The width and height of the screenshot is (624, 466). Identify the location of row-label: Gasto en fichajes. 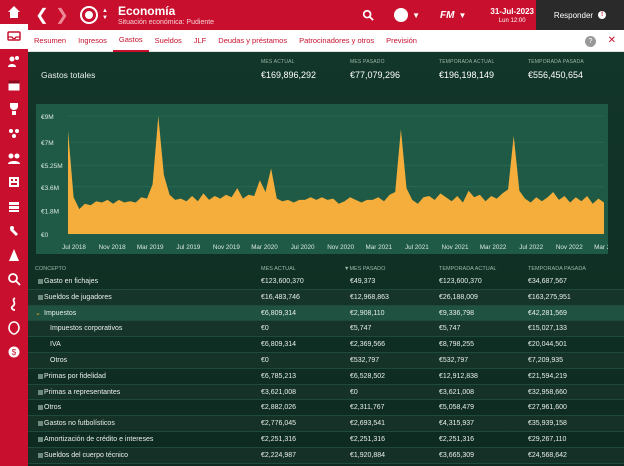
(71, 281).